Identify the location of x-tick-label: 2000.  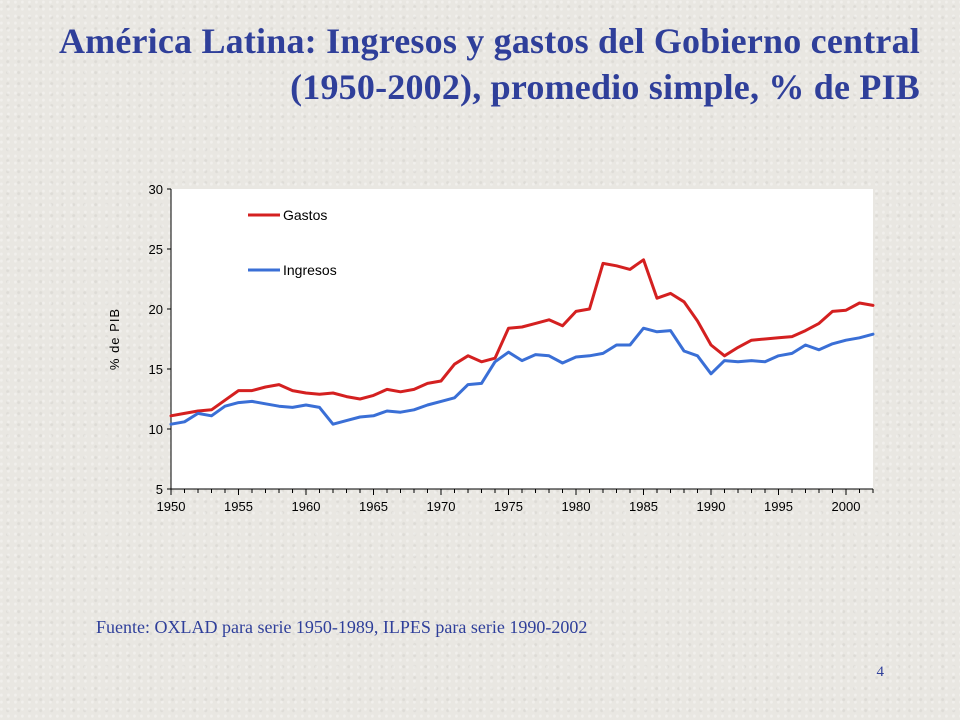
(846, 506).